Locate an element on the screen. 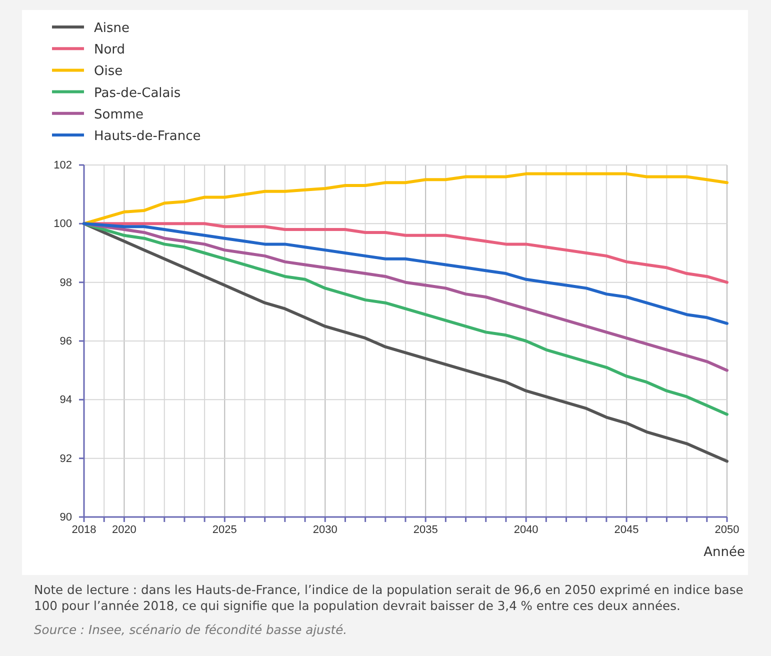 The image size is (771, 656). legend-label: Pas-de-Calais is located at coordinates (137, 93).